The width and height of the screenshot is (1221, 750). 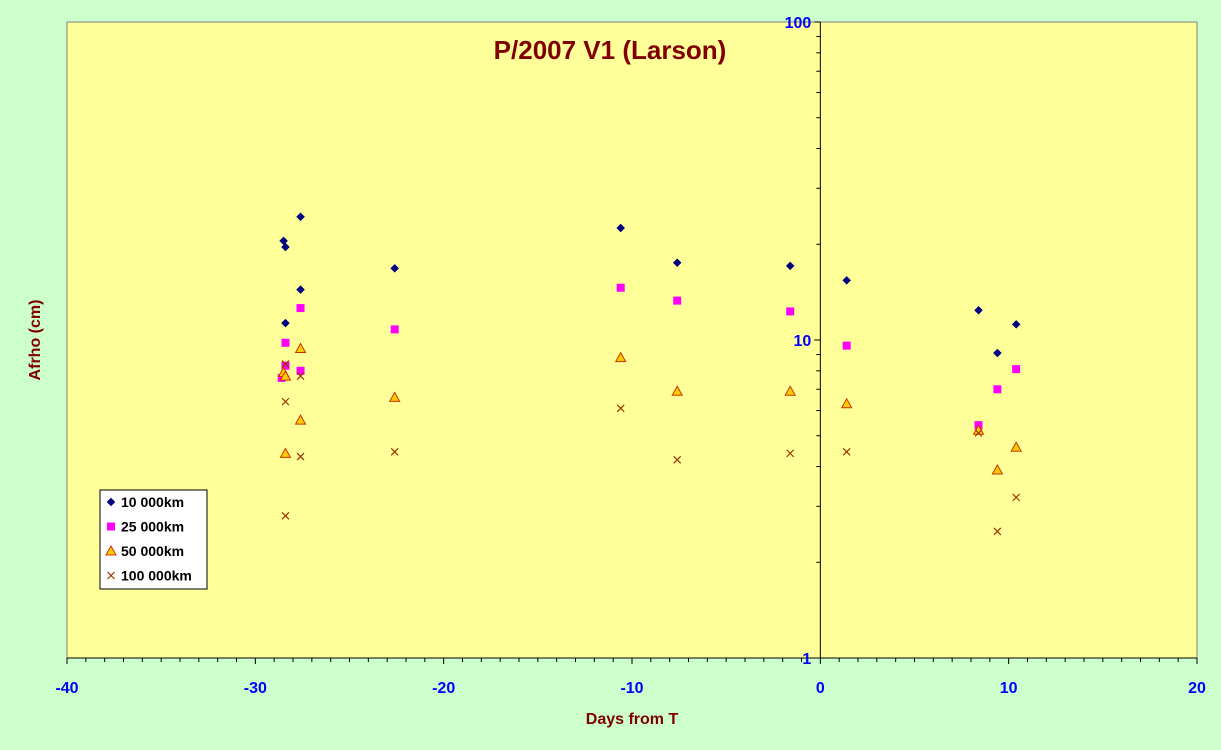 I want to click on x-tick-label: -30, so click(x=255, y=688).